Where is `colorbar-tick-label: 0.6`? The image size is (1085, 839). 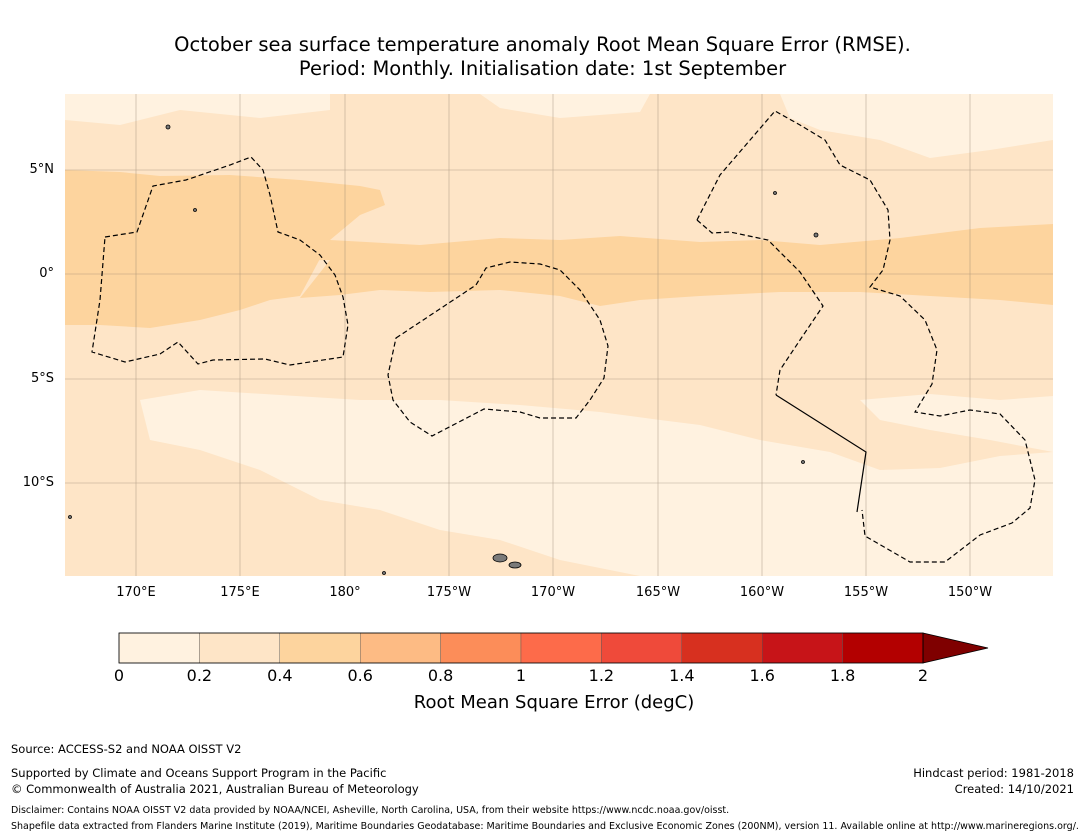
colorbar-tick-label: 0.6 is located at coordinates (360, 675).